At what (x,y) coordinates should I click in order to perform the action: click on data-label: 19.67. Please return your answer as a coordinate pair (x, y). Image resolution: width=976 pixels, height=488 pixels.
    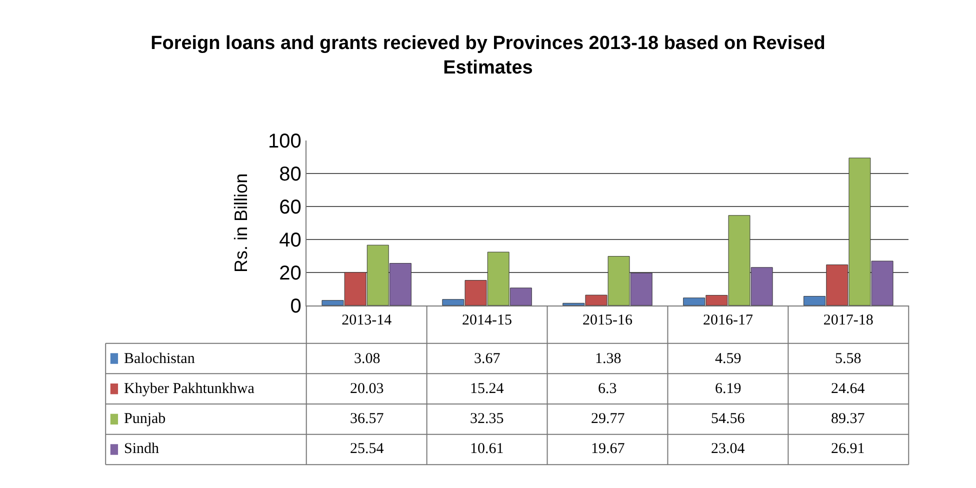
    Looking at the image, I should click on (608, 449).